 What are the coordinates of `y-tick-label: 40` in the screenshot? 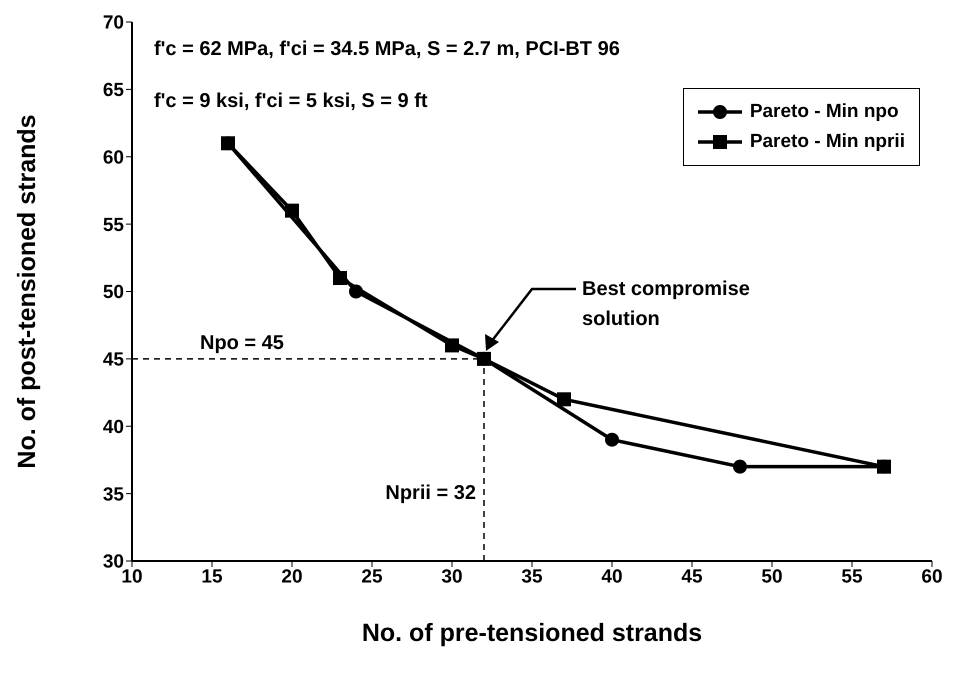 It's located at (113, 427).